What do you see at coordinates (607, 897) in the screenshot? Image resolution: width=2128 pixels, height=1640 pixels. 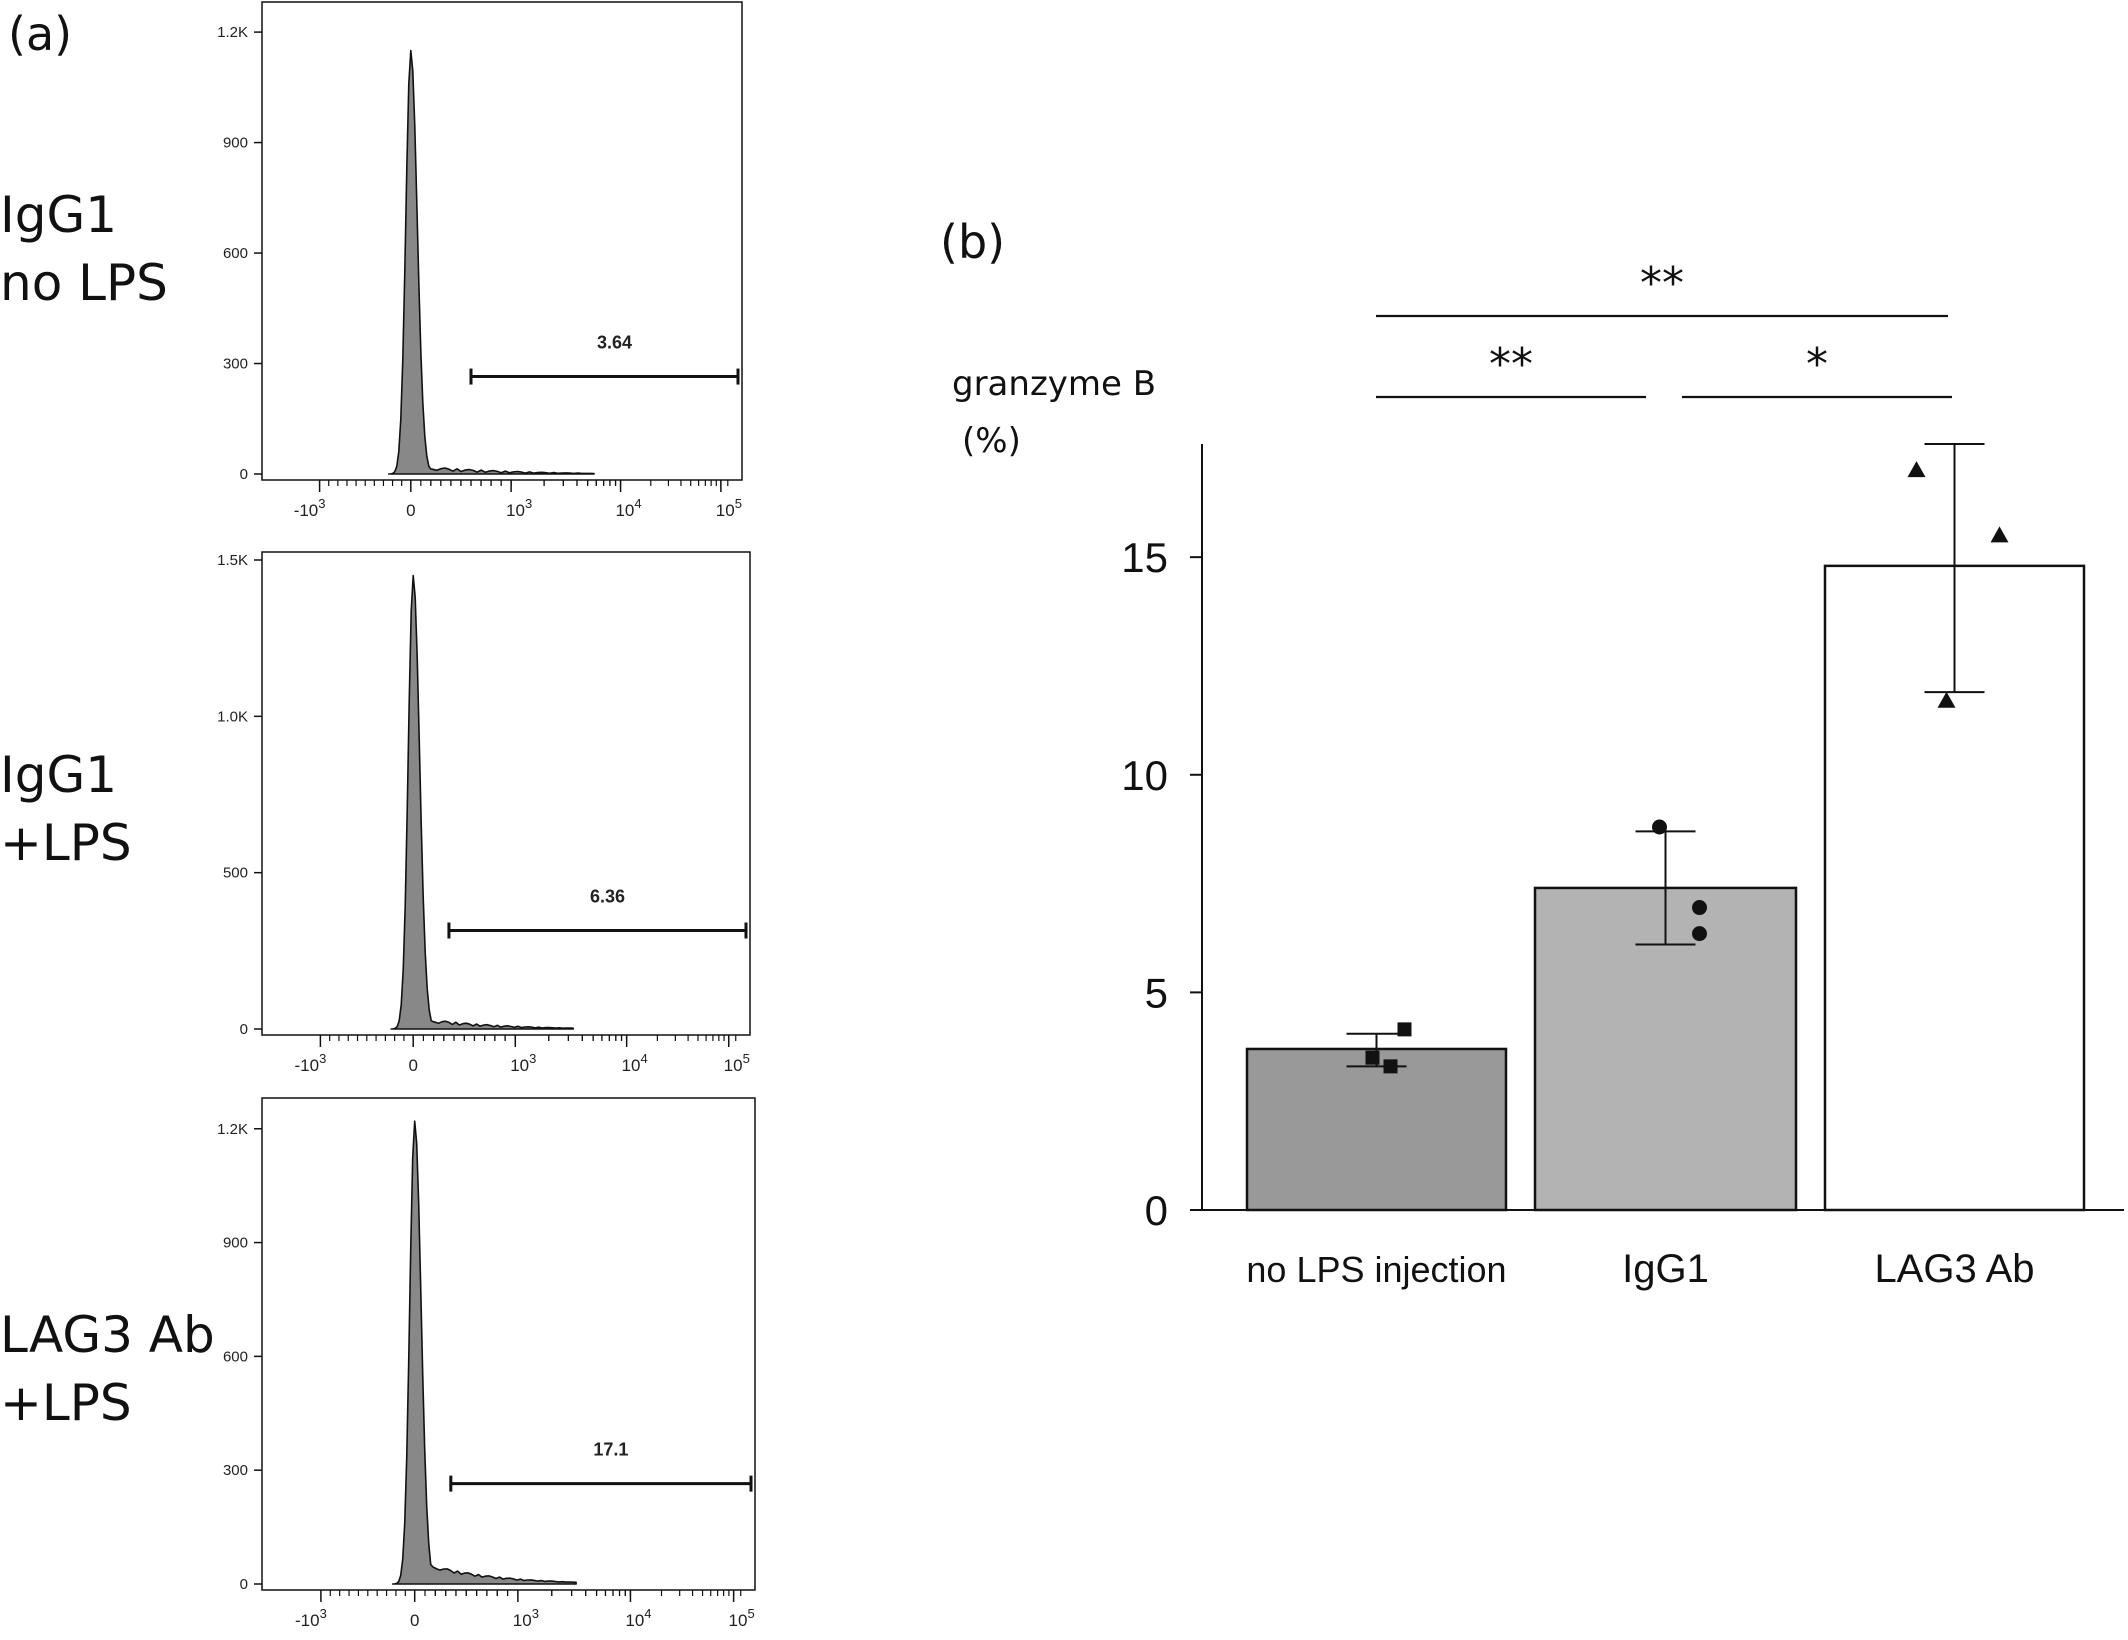 I see `gate-percent-label: 6.36` at bounding box center [607, 897].